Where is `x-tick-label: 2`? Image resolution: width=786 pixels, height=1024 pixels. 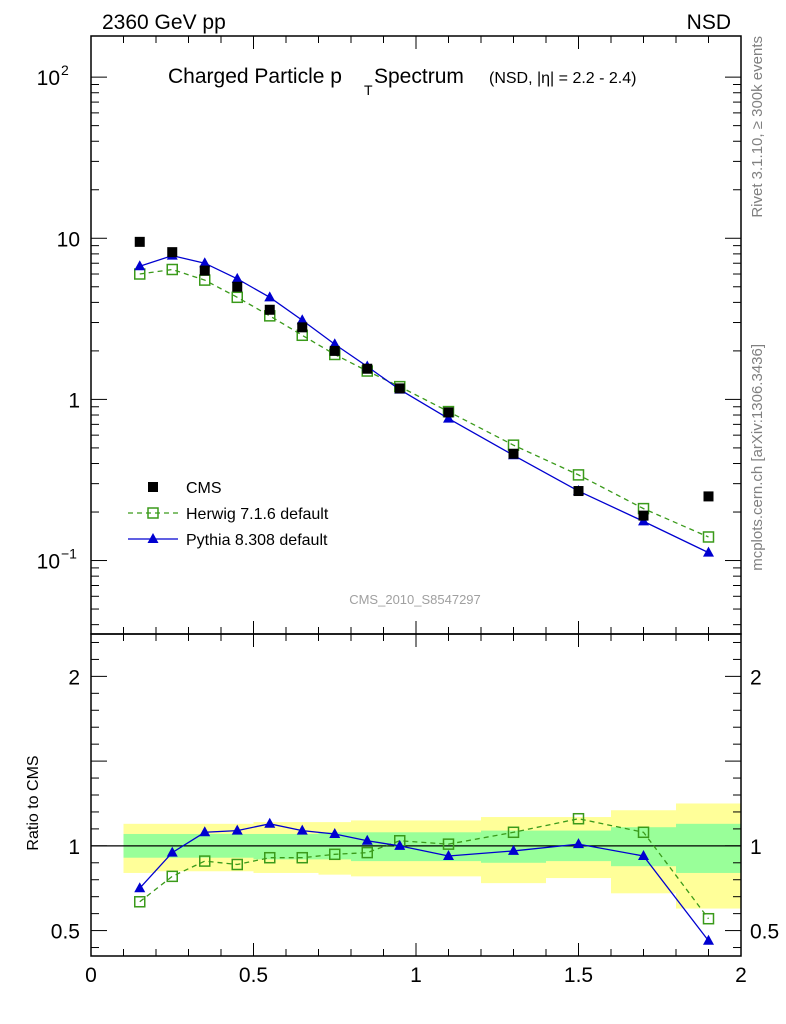 x-tick-label: 2 is located at coordinates (741, 975).